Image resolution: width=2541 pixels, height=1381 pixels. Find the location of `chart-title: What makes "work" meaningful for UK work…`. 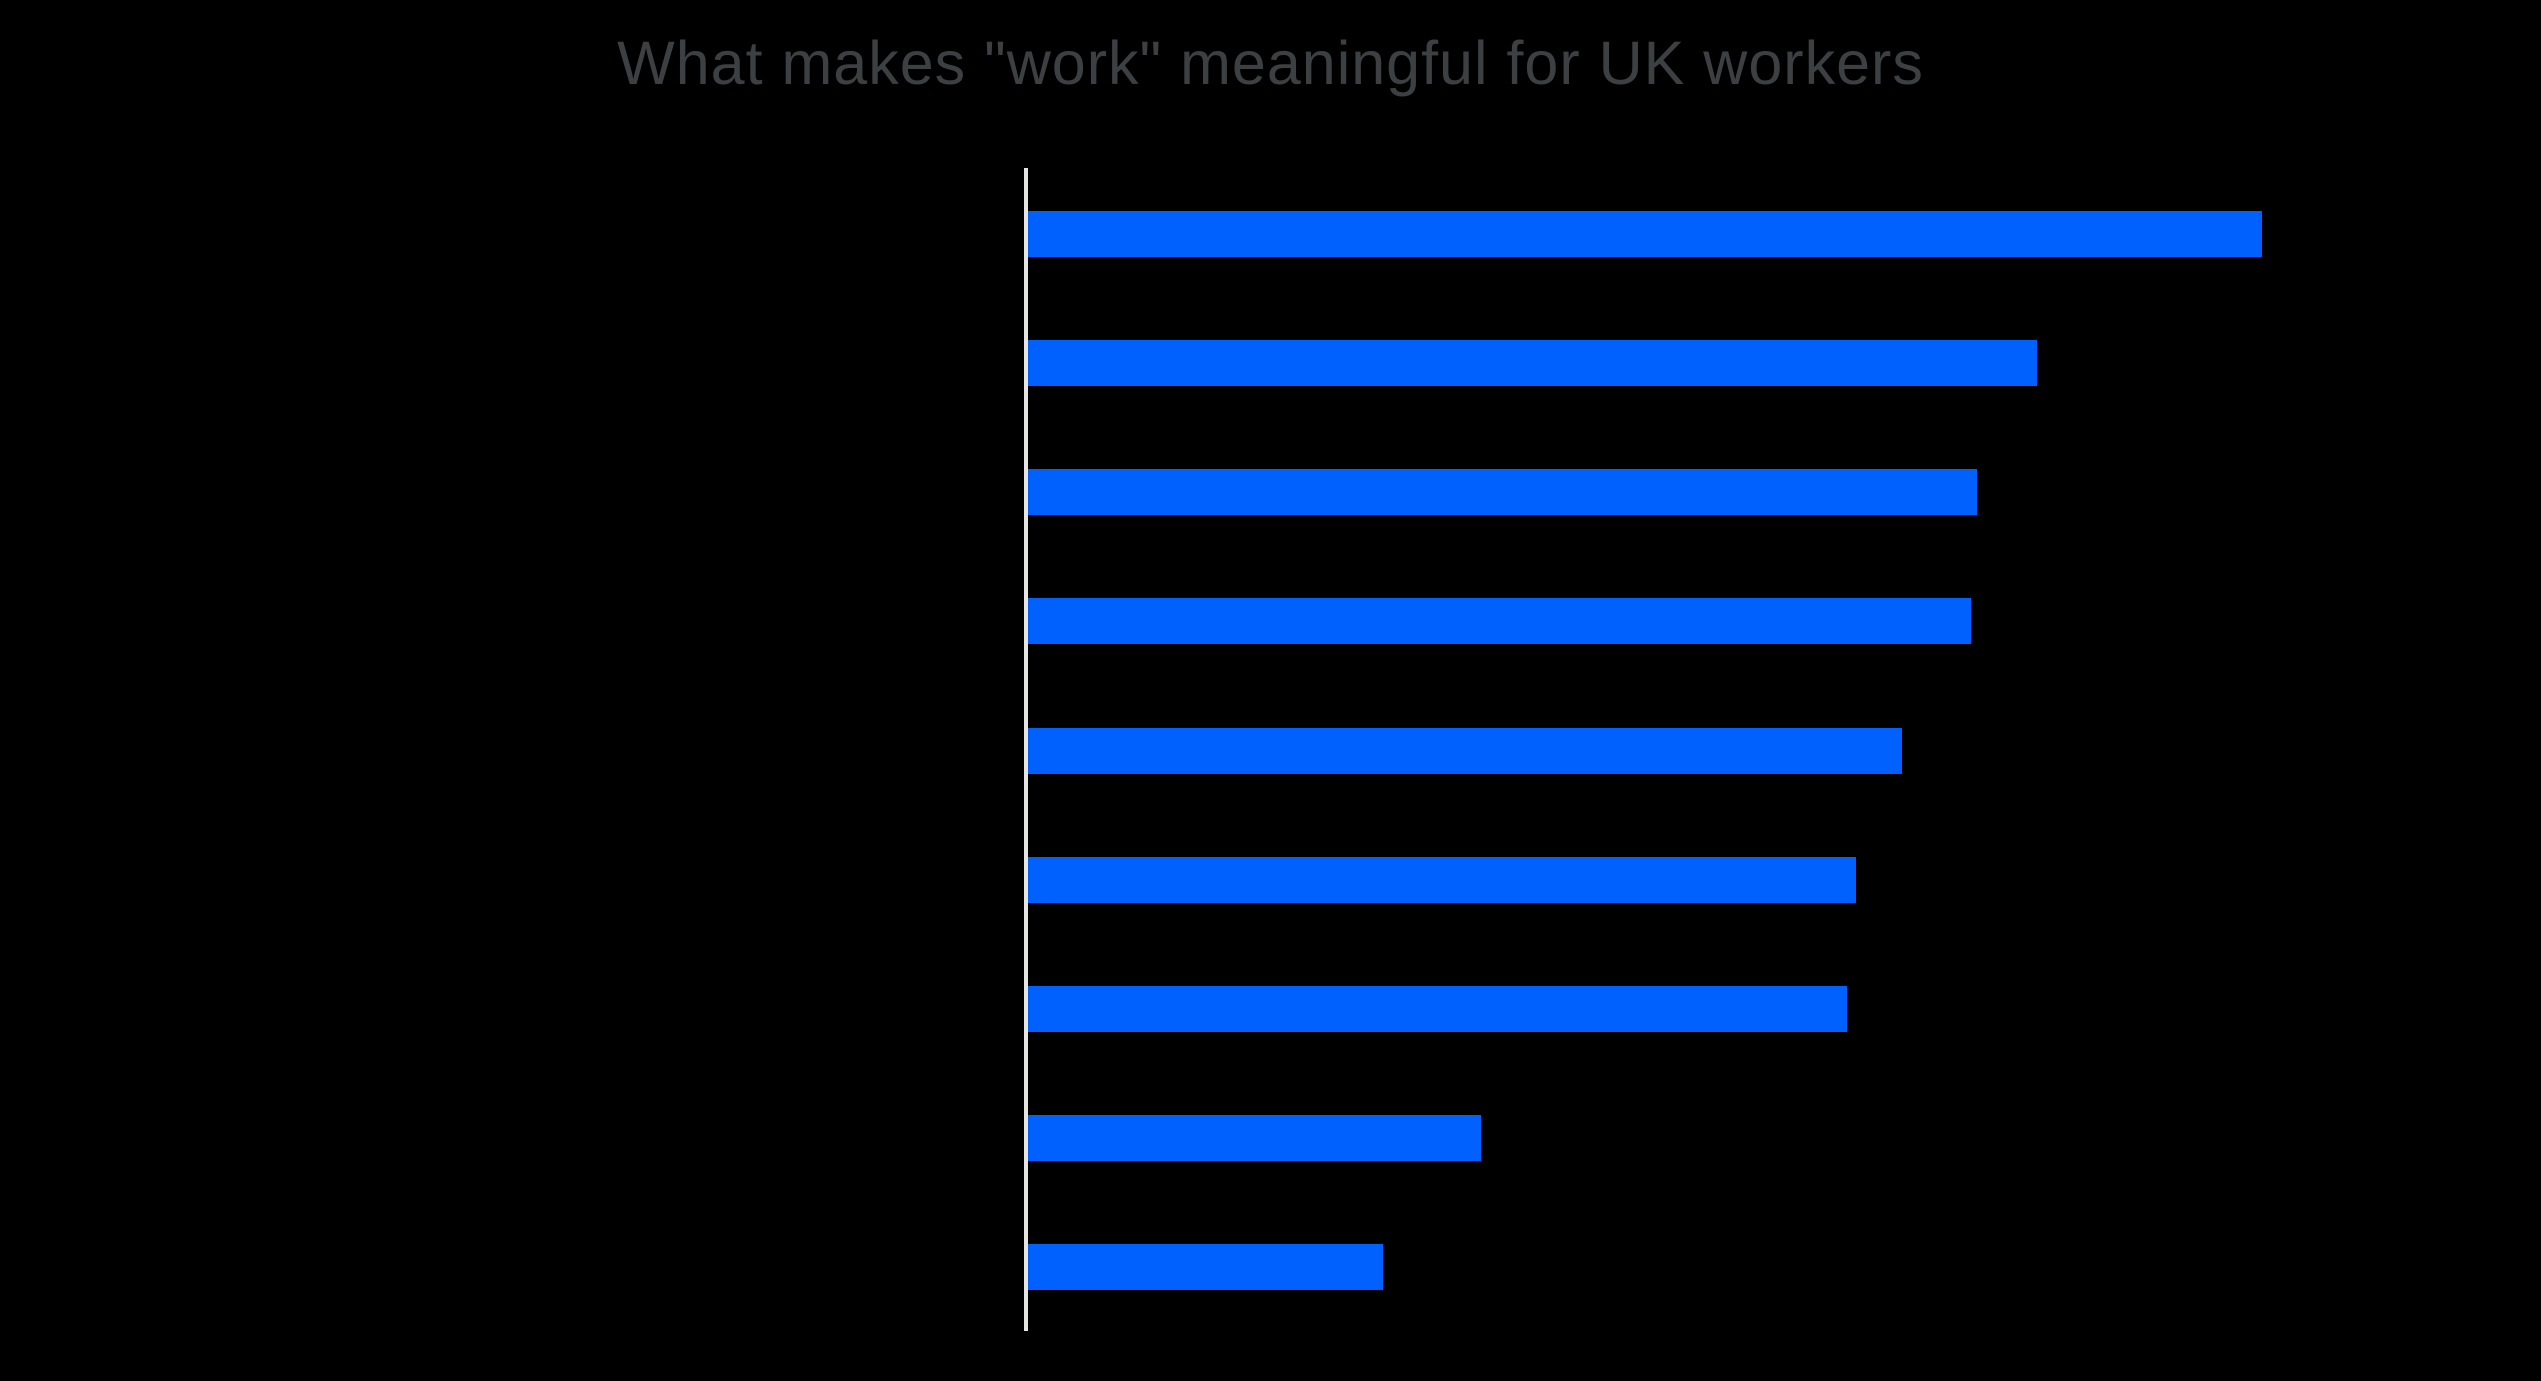

chart-title: What makes "work" meaningful for UK work… is located at coordinates (1270, 63).